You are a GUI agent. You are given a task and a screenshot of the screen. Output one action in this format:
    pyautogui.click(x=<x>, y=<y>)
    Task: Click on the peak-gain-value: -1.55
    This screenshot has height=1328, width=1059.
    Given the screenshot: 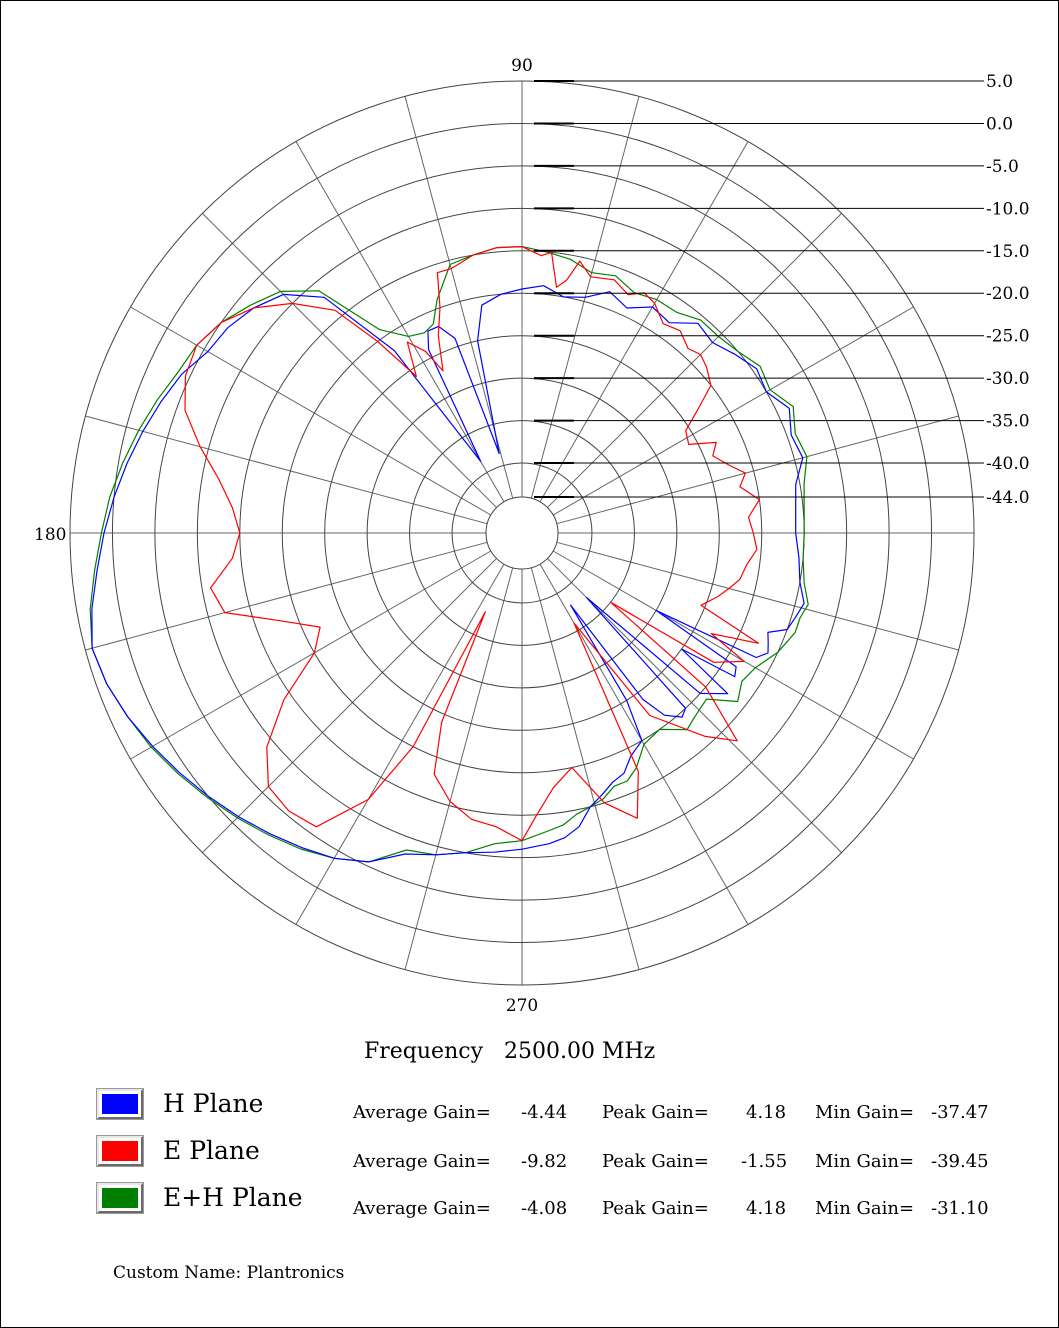 What is the action you would take?
    pyautogui.click(x=764, y=1161)
    